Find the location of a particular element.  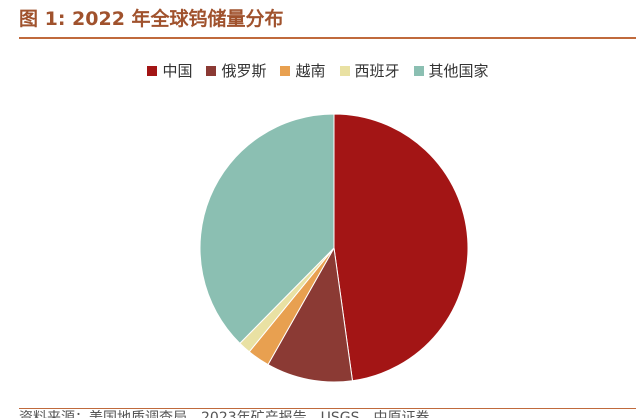

legend-item-china: 中国 is located at coordinates (169, 71).